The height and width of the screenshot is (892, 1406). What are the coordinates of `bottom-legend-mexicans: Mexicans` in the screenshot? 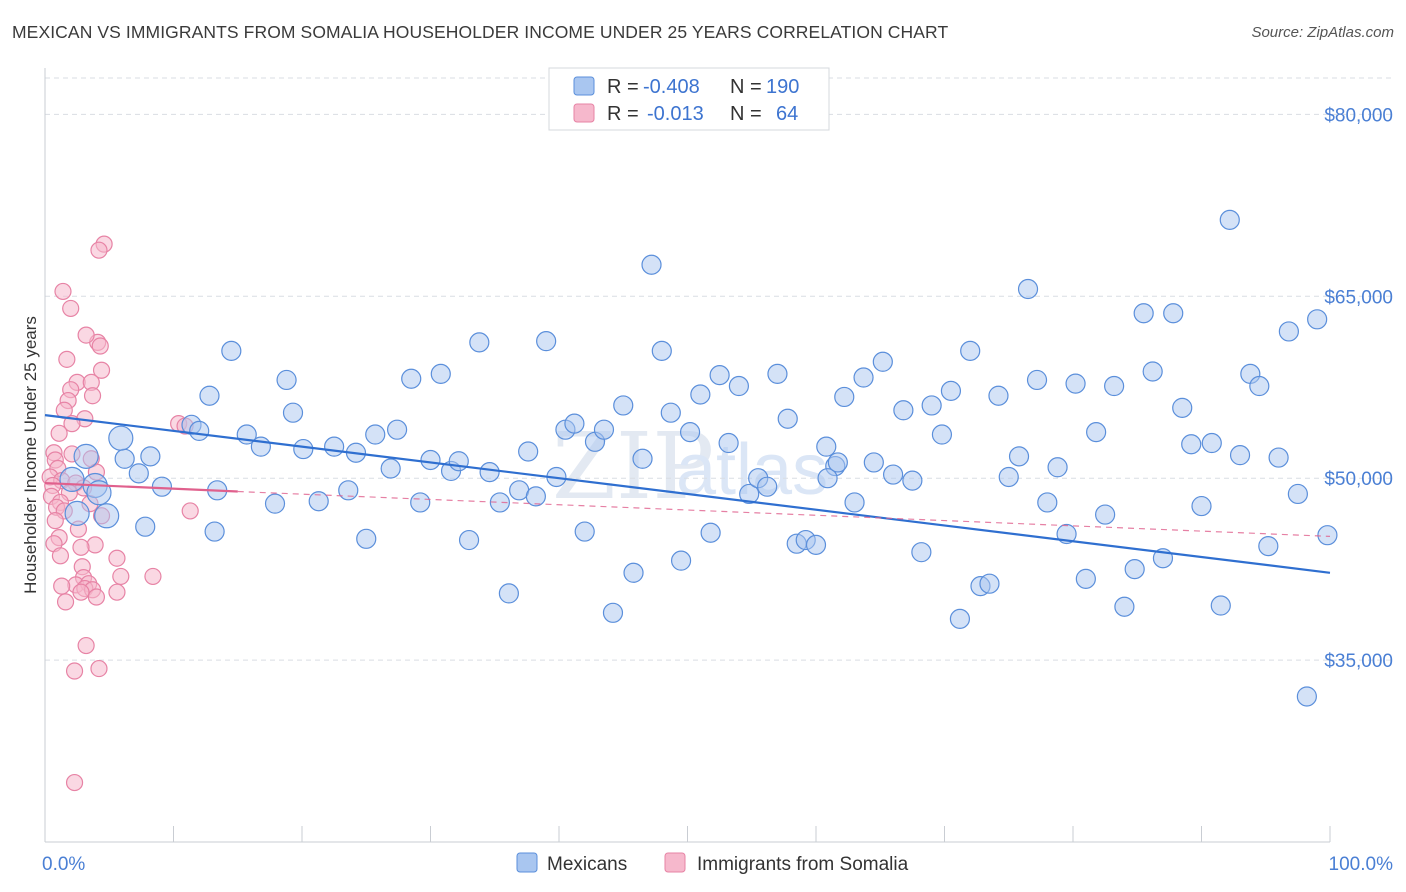 It's located at (587, 864).